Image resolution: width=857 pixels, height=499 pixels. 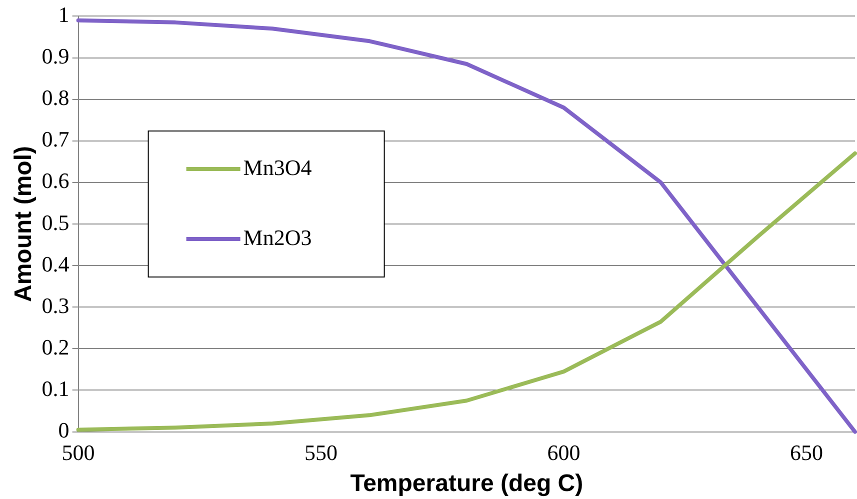 What do you see at coordinates (563, 452) in the screenshot?
I see `x-tick-label: 600` at bounding box center [563, 452].